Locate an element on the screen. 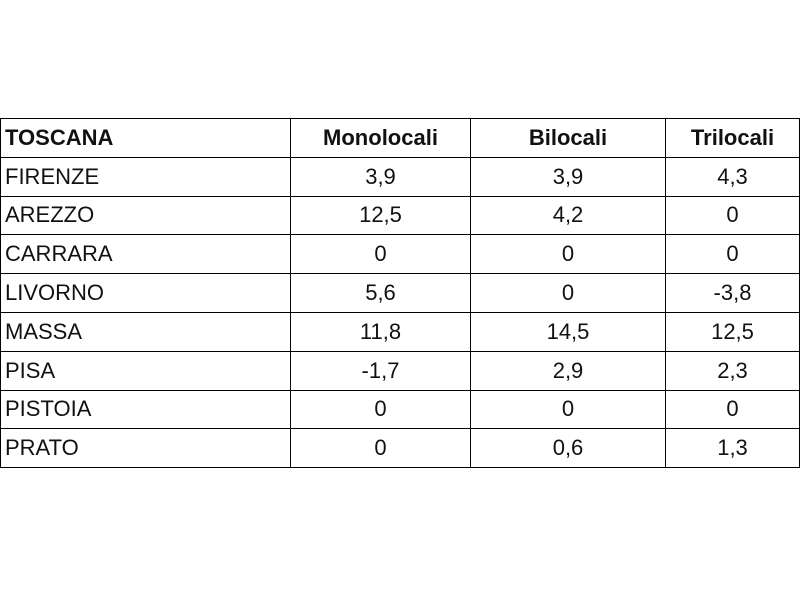  table-row: PRATO 0 0,6 1,3 is located at coordinates (400, 448).